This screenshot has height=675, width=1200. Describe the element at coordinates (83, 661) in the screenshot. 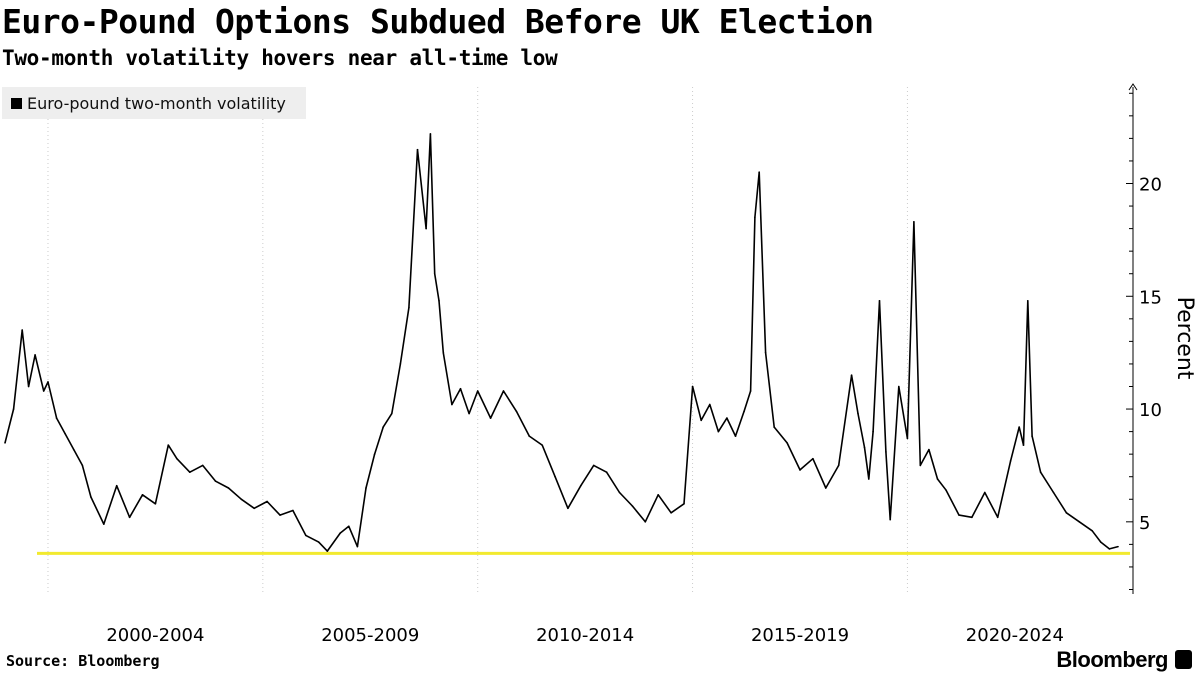

I see `source-note: Source: Bloomberg` at that location.